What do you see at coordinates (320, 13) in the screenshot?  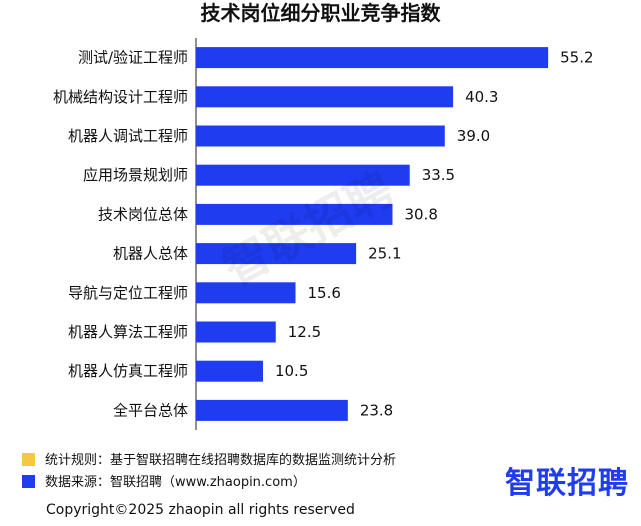 I see `chart-title: 技术岗位细分职业竞争指数` at bounding box center [320, 13].